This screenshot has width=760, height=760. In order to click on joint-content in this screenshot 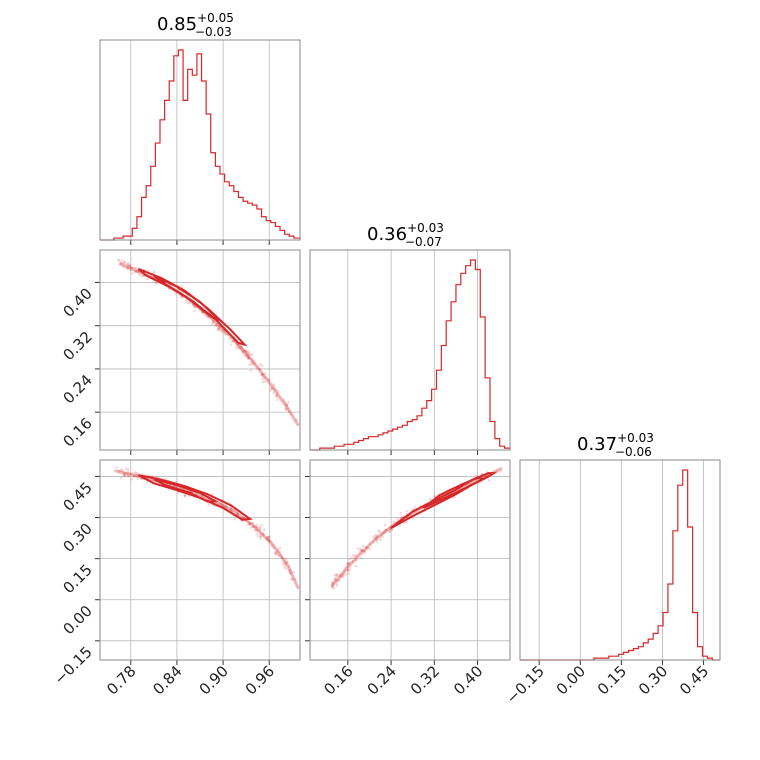, I will do `click(416, 528)`.